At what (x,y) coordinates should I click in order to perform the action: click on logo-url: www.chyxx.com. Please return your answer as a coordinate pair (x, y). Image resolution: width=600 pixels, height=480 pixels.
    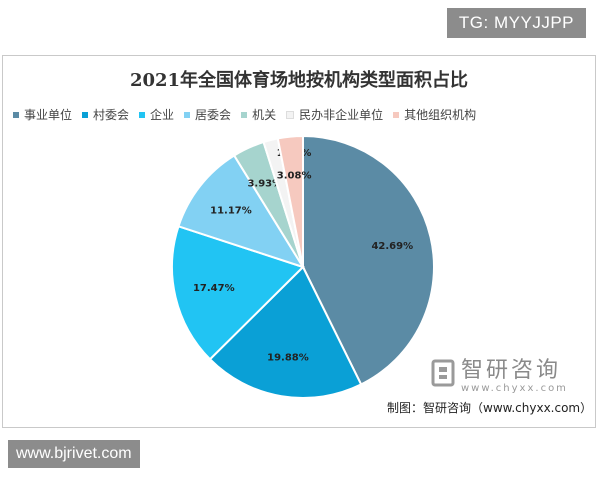
    Looking at the image, I should click on (514, 388).